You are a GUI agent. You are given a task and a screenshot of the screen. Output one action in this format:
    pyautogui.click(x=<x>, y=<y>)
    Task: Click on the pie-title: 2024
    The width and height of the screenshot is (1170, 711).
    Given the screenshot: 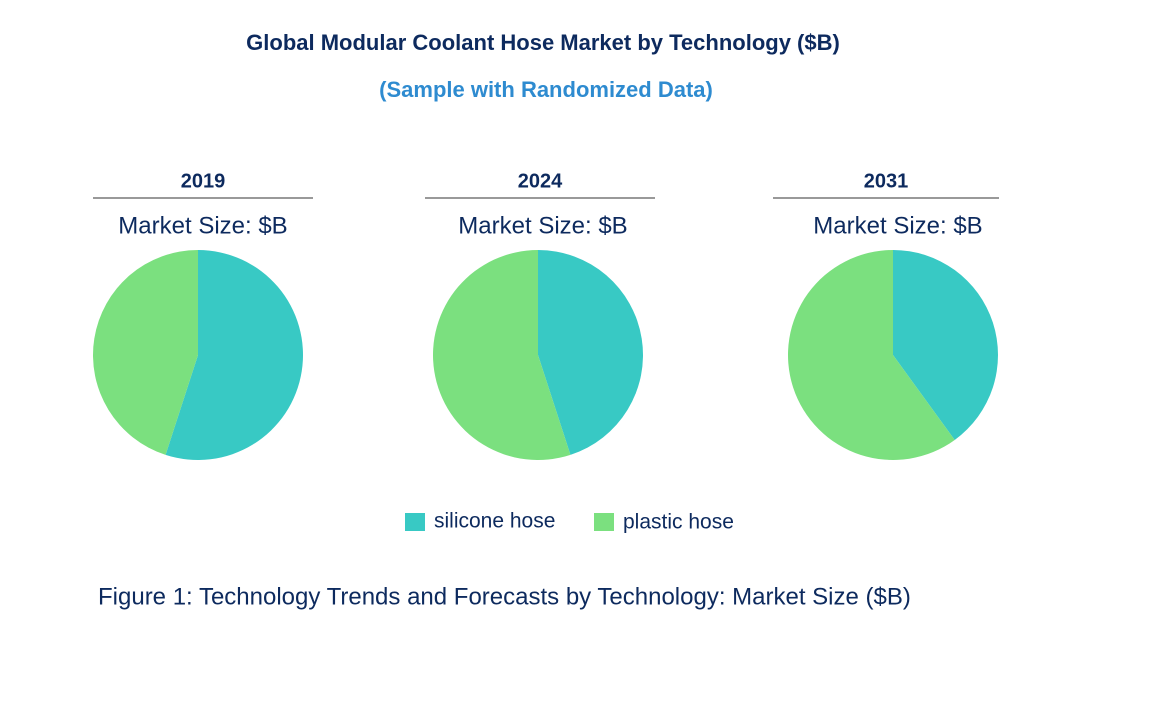 What is the action you would take?
    pyautogui.click(x=540, y=181)
    